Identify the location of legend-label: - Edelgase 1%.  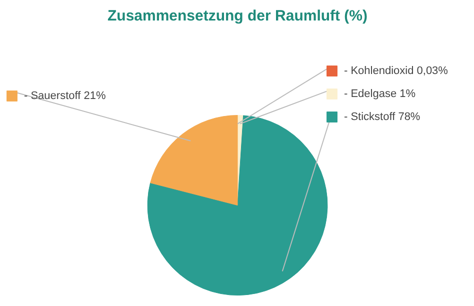
(380, 94).